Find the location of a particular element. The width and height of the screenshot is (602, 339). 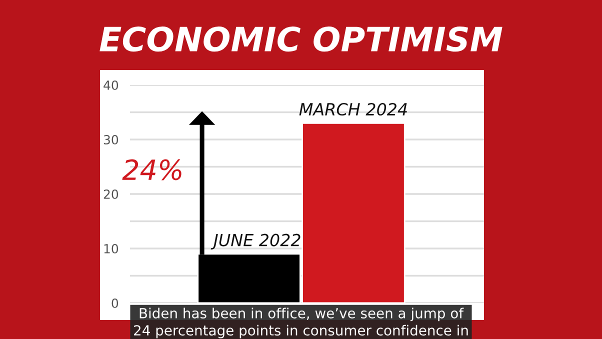

y-tick-label: 40 is located at coordinates (111, 85).